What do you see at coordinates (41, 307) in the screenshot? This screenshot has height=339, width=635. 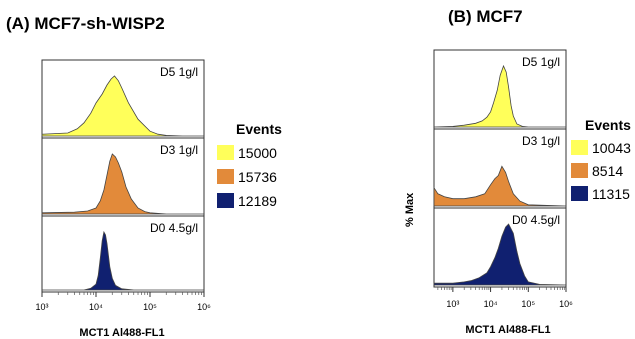 I see `figure-a-x-tick-label: 10³` at bounding box center [41, 307].